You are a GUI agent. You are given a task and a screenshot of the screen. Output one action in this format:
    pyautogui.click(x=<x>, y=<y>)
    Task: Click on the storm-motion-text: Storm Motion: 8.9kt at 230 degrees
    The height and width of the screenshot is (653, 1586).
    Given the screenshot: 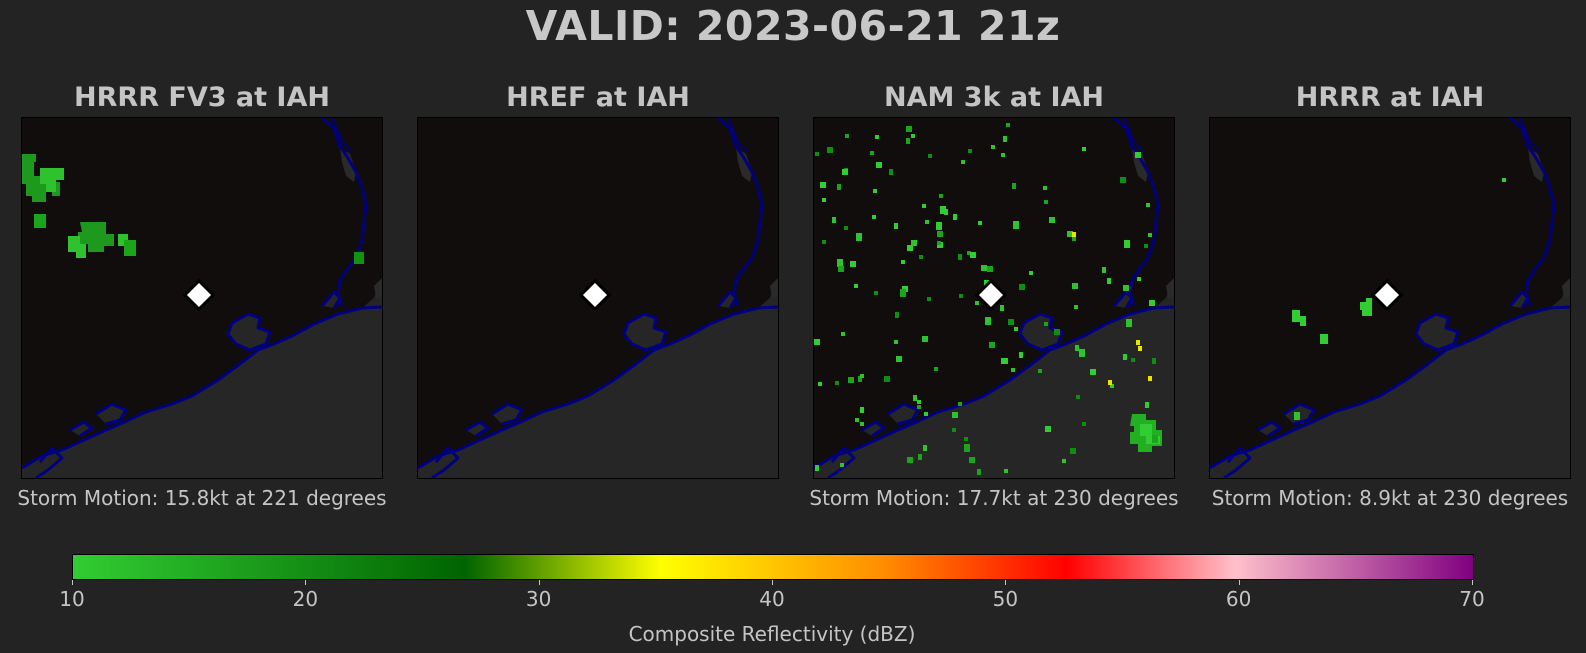 What is the action you would take?
    pyautogui.click(x=1390, y=498)
    